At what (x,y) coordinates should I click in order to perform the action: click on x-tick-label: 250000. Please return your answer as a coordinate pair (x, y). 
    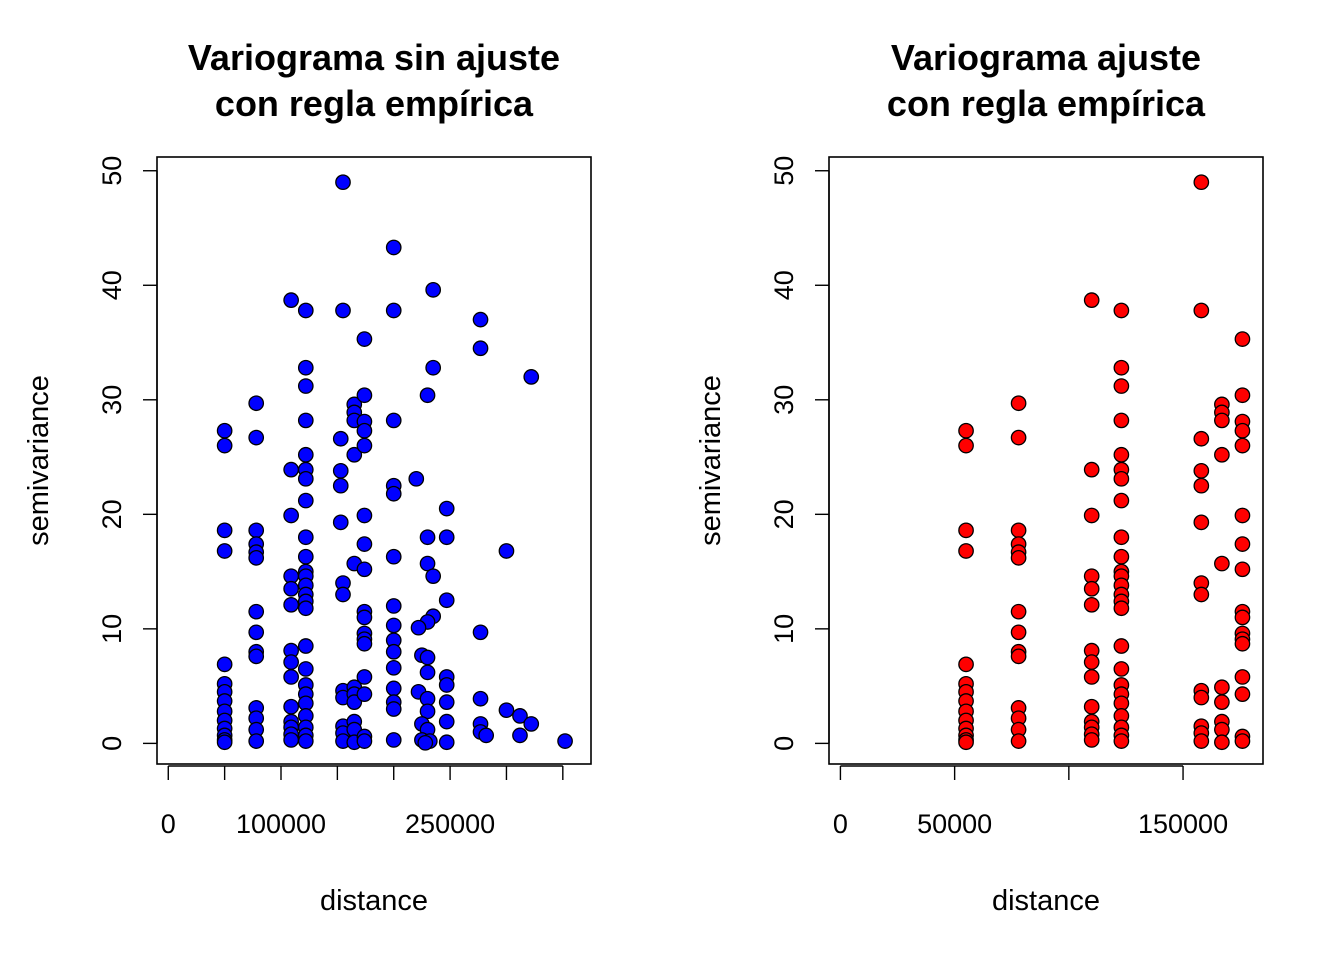
    Looking at the image, I should click on (450, 824).